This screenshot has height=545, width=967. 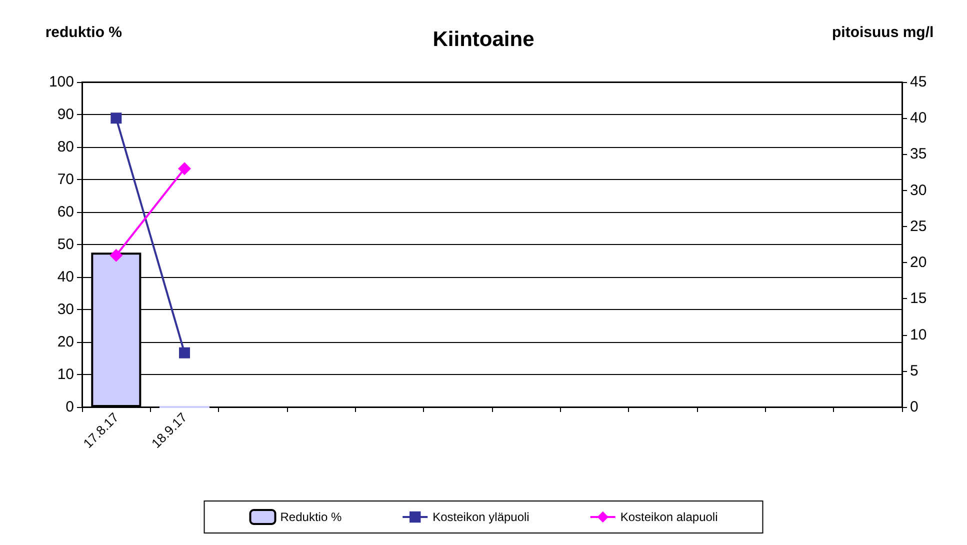 I want to click on y2-tick-label: 0, so click(x=914, y=407).